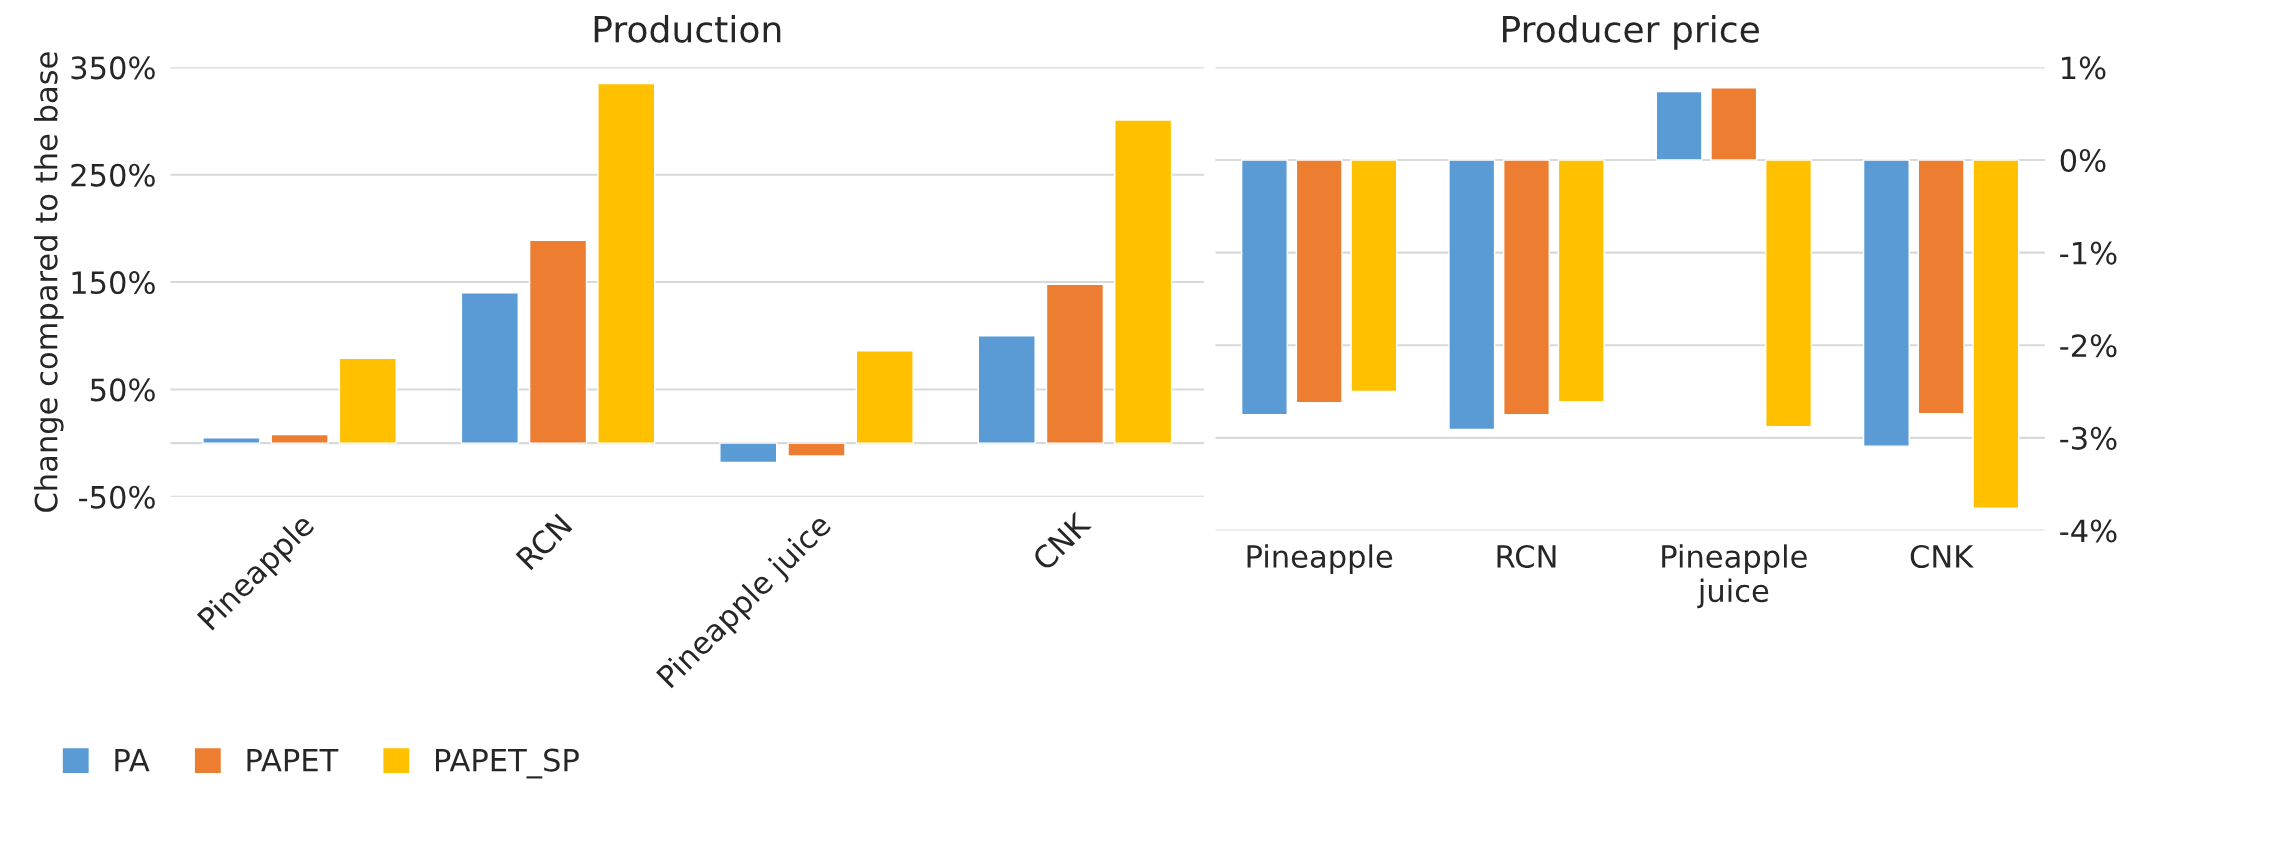  What do you see at coordinates (1734, 576) in the screenshot?
I see `x-tick-label: Pineapple juice` at bounding box center [1734, 576].